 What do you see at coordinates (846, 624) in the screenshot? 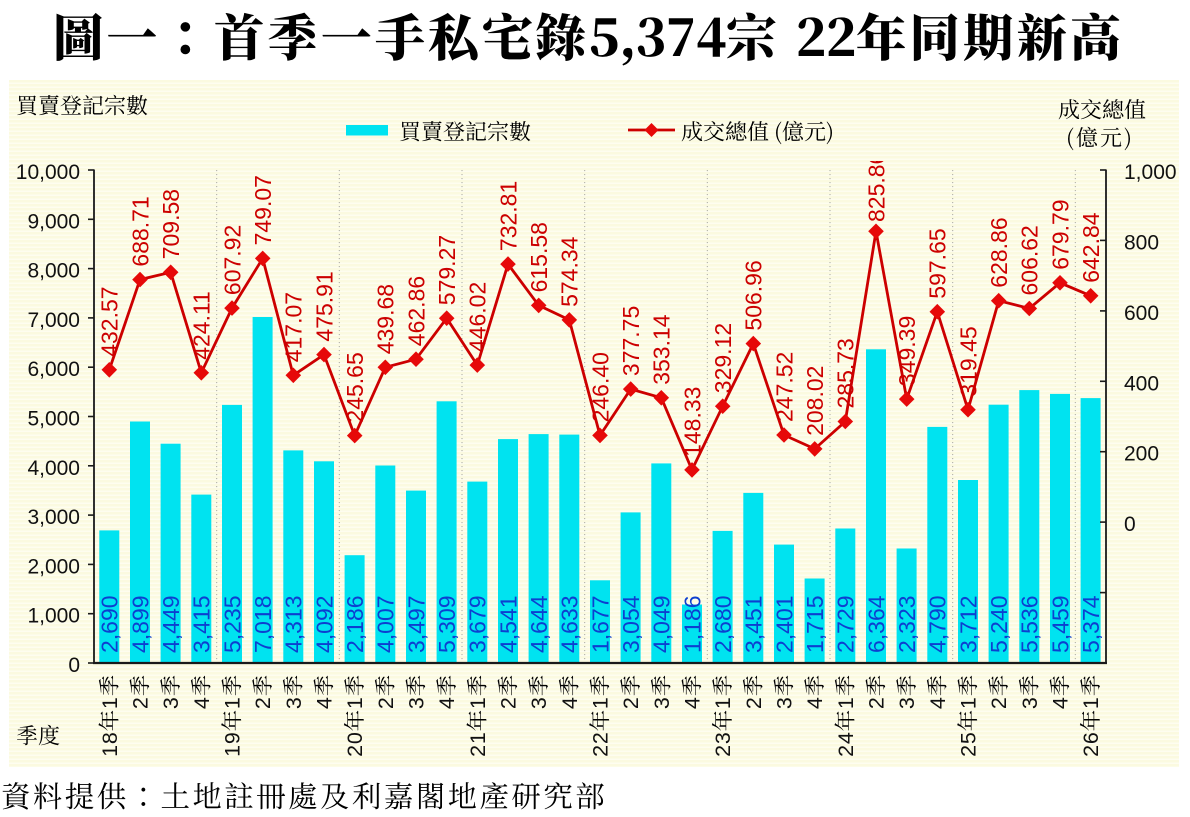
I see `svg-text: 2,729` at bounding box center [846, 624].